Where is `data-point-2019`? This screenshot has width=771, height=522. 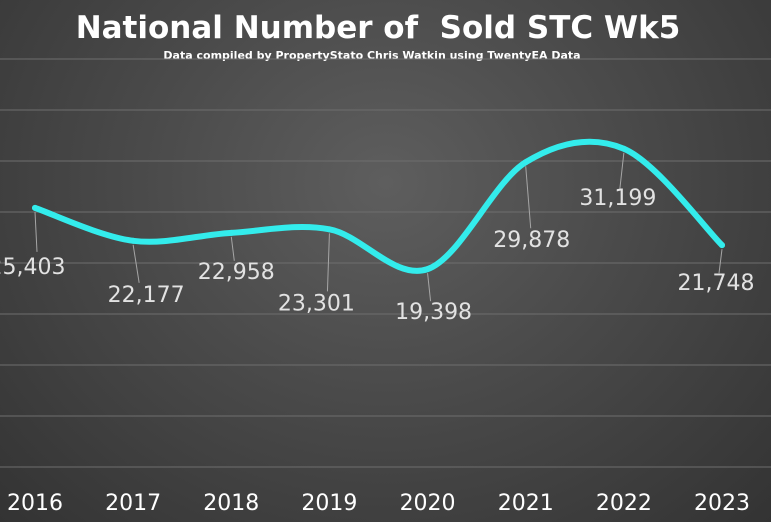 data-point-2019 is located at coordinates (329, 229).